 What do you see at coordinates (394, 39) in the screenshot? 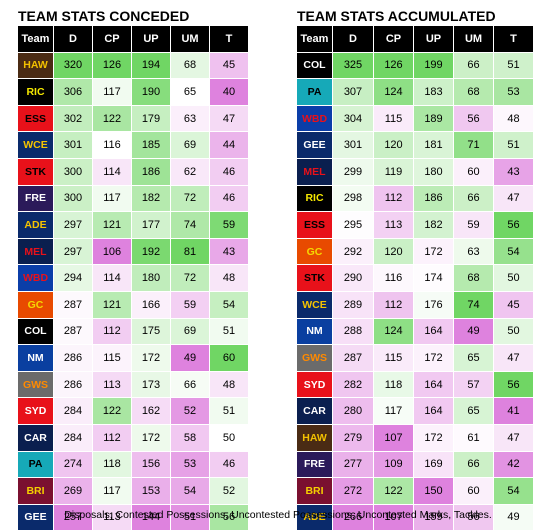
I see `header-cp: CP` at bounding box center [394, 39].